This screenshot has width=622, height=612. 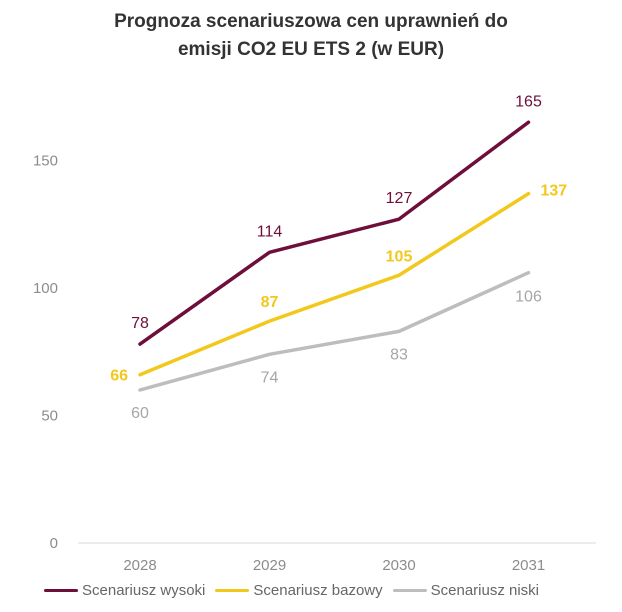 I want to click on data-label-niski: 106, so click(x=528, y=297).